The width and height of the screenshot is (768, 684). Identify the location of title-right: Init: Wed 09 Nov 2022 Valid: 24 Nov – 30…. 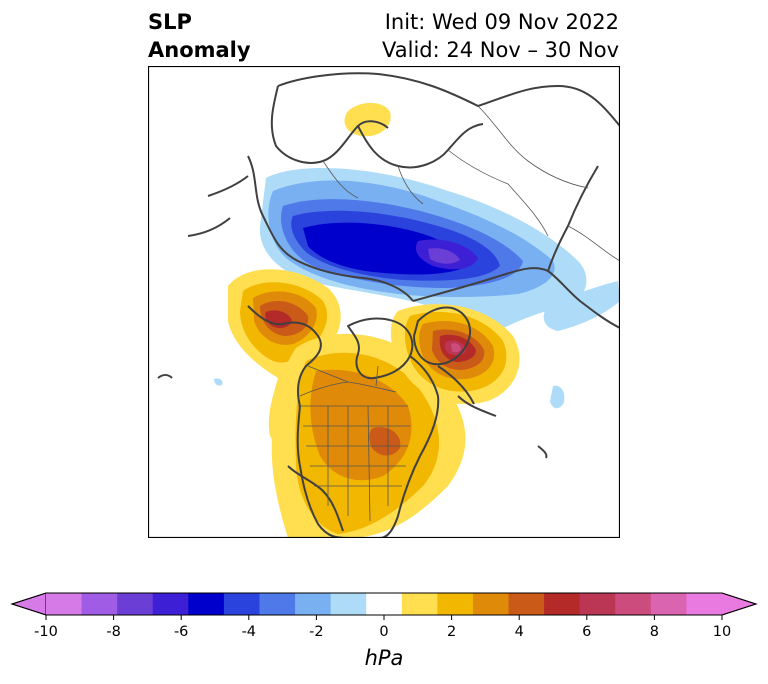
(500, 36).